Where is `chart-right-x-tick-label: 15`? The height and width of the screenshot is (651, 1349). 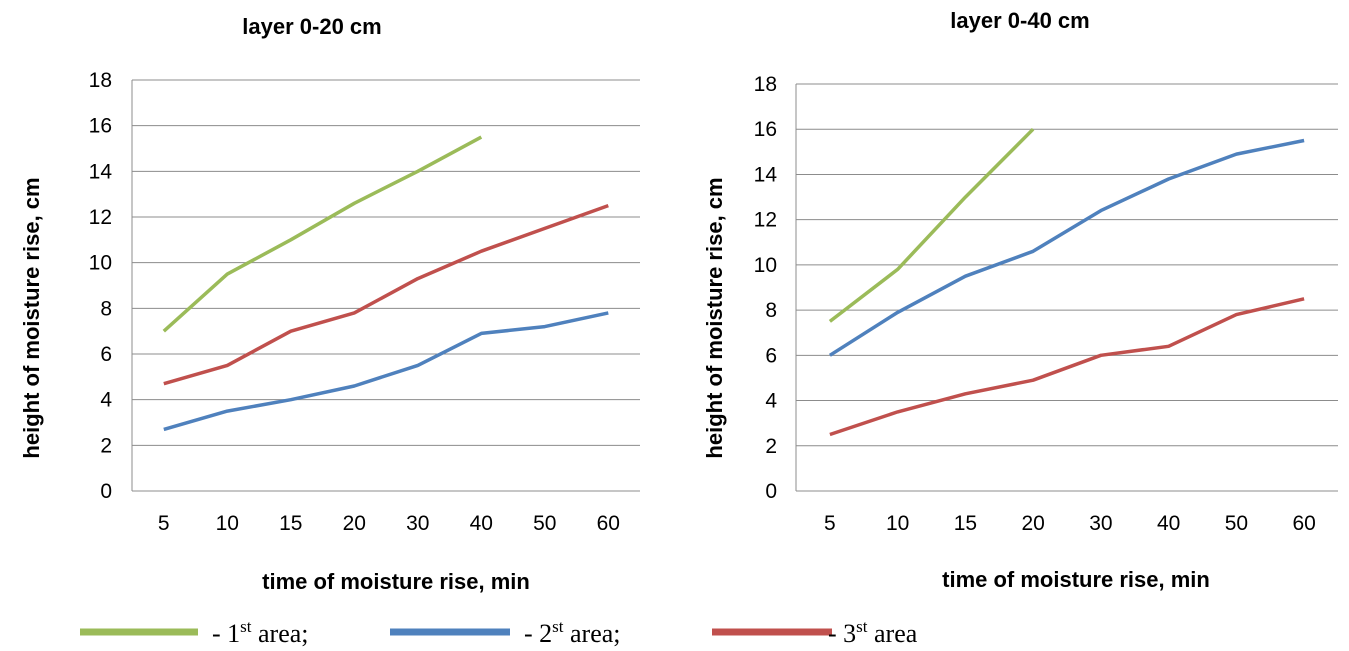
chart-right-x-tick-label: 15 is located at coordinates (965, 523).